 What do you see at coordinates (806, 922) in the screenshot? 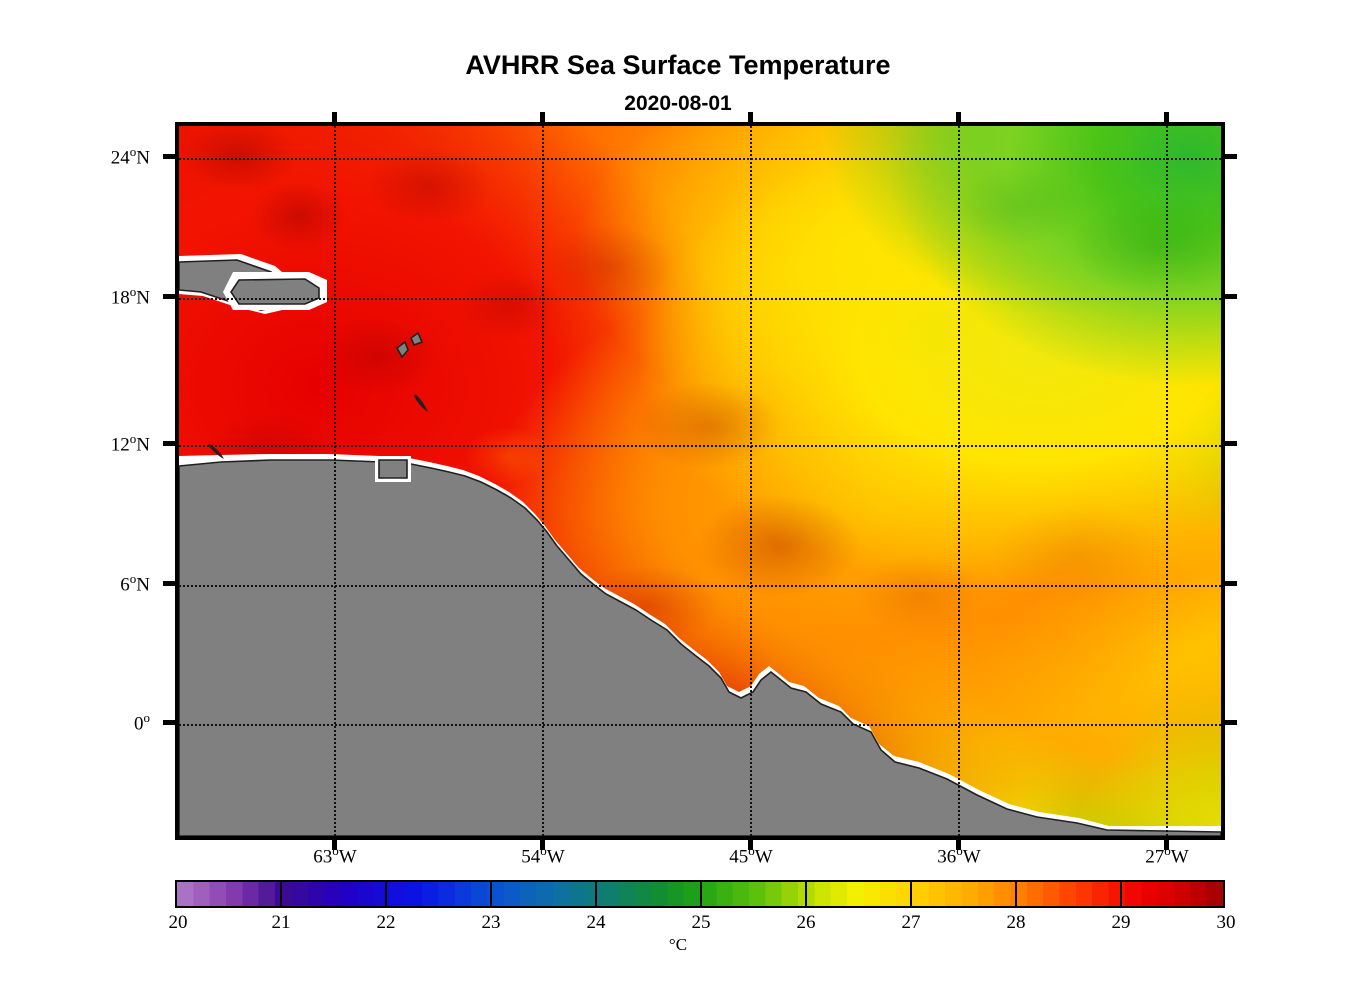
I see `colorbar-label-26: 26` at bounding box center [806, 922].